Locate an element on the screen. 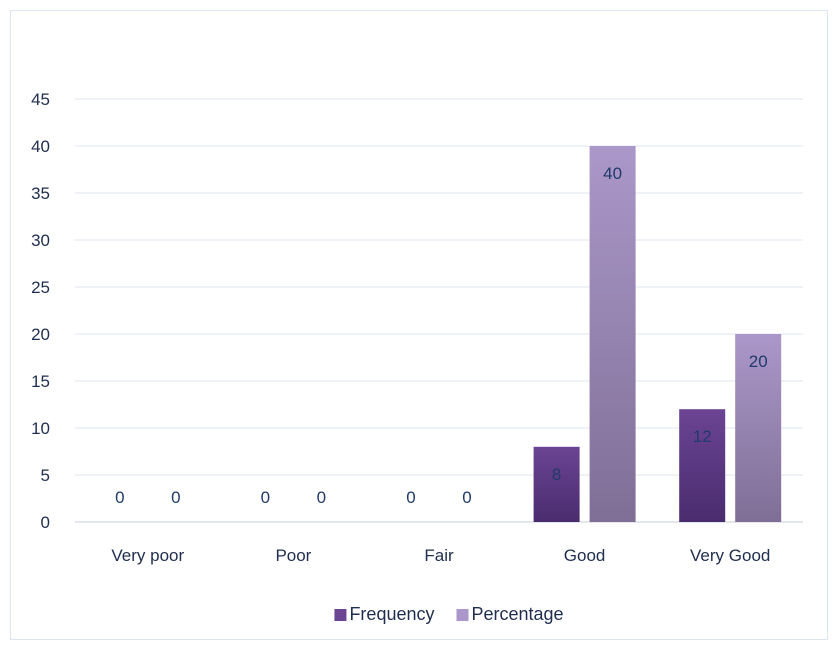 This screenshot has width=838, height=650. legend-item-frequency: Frequency is located at coordinates (384, 614).